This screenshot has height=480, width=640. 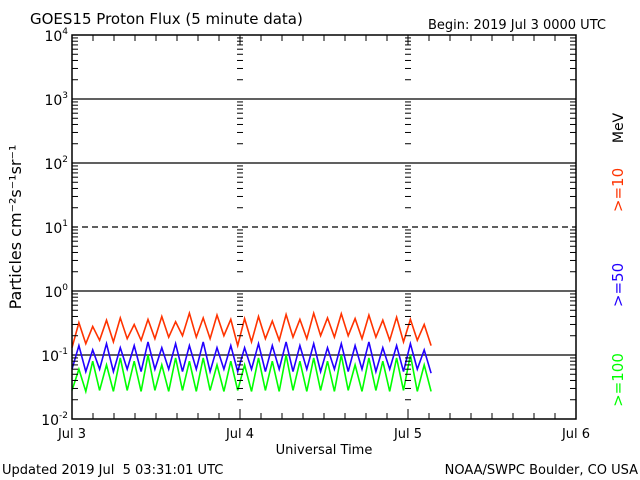 What do you see at coordinates (54, 356) in the screenshot?
I see `y-tick-label: 10⁻¹` at bounding box center [54, 356].